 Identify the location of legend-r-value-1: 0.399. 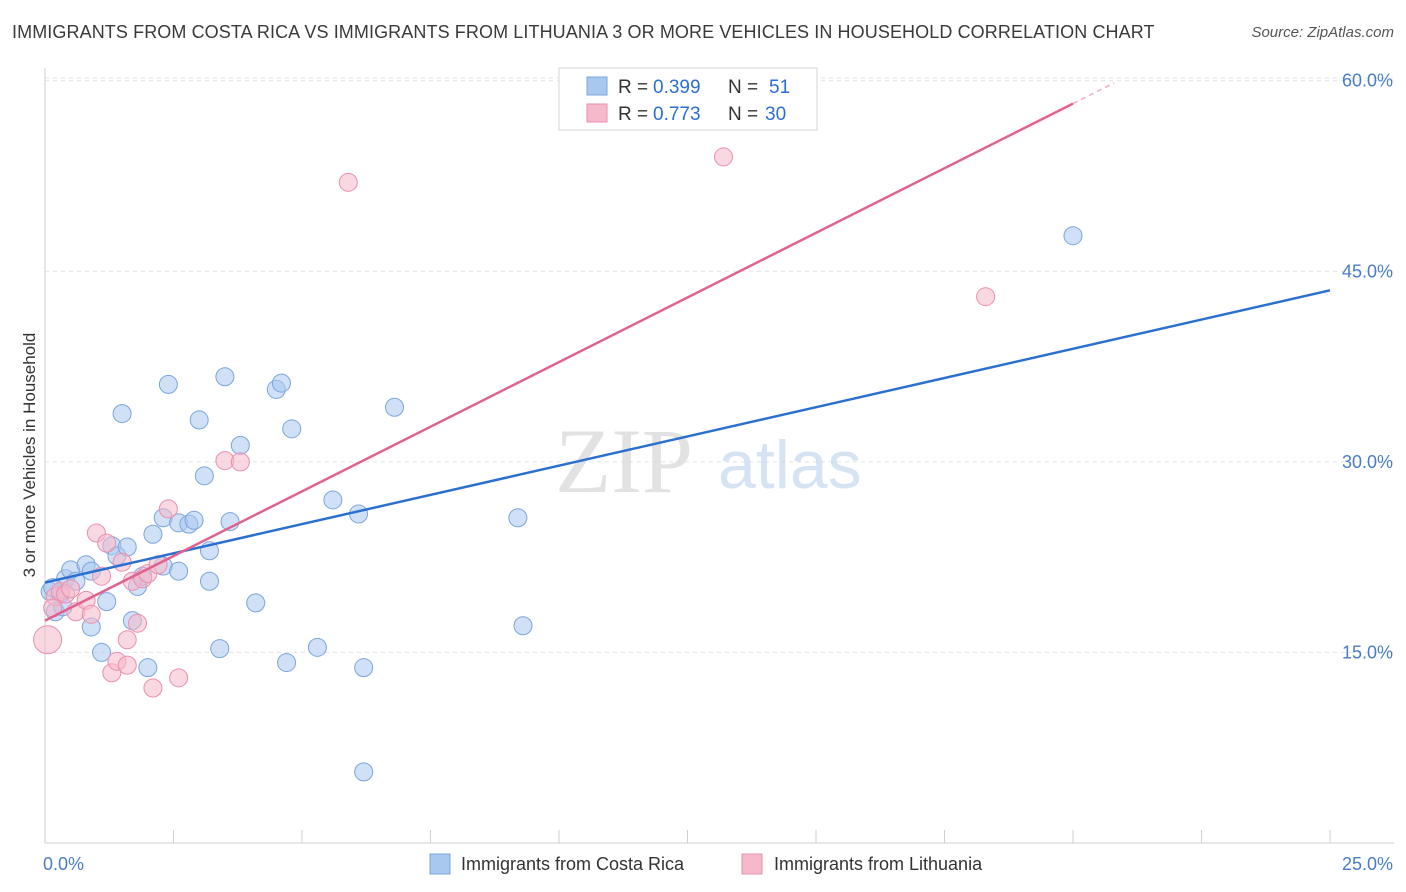
(677, 87).